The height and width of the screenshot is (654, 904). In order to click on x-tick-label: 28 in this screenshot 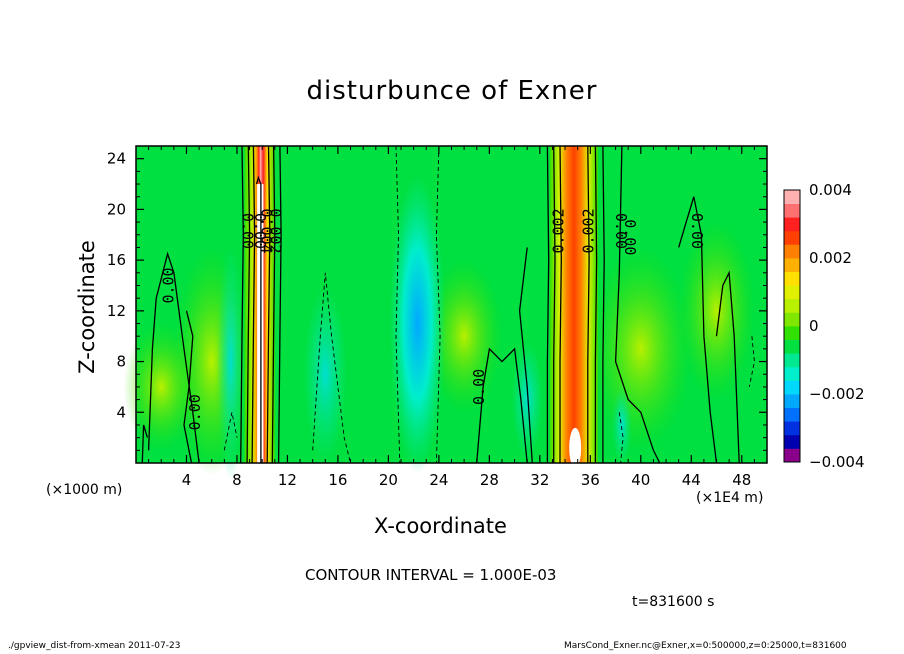, I will do `click(489, 480)`.